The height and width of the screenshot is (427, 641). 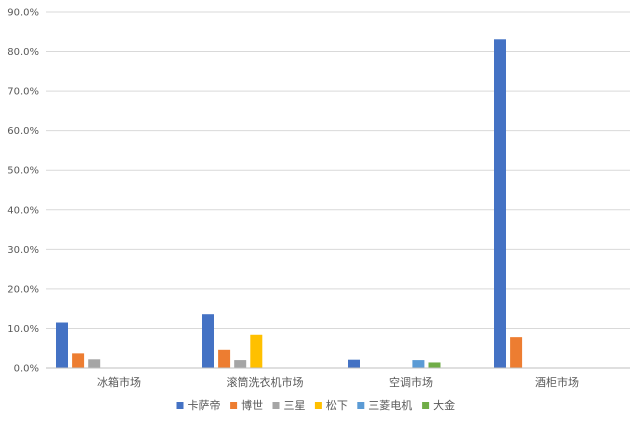 What do you see at coordinates (557, 382) in the screenshot?
I see `category-label: 酒柜市场` at bounding box center [557, 382].